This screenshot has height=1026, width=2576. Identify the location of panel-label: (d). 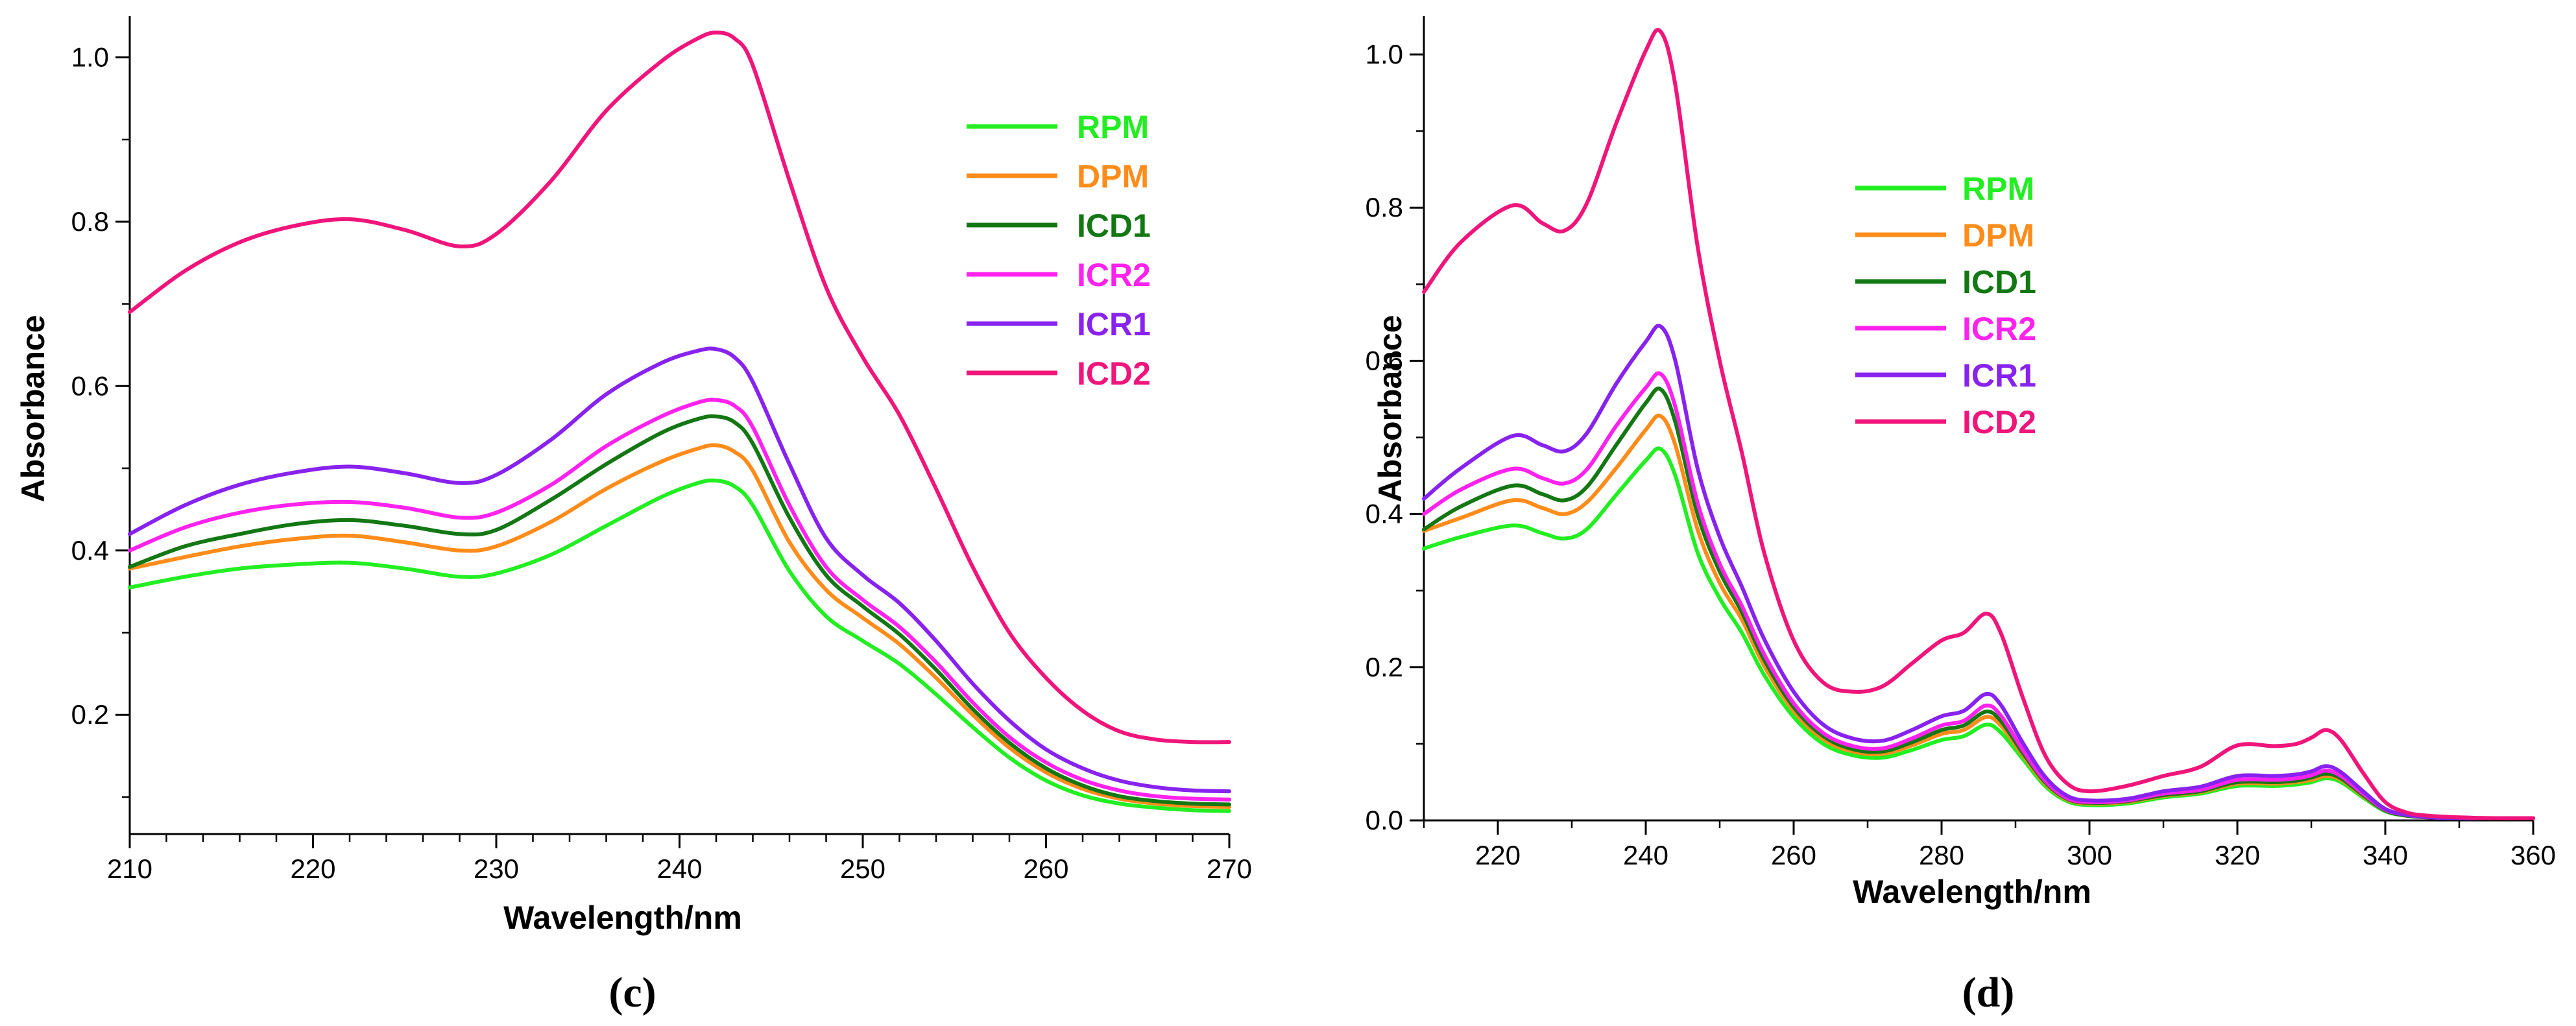
(1988, 992).